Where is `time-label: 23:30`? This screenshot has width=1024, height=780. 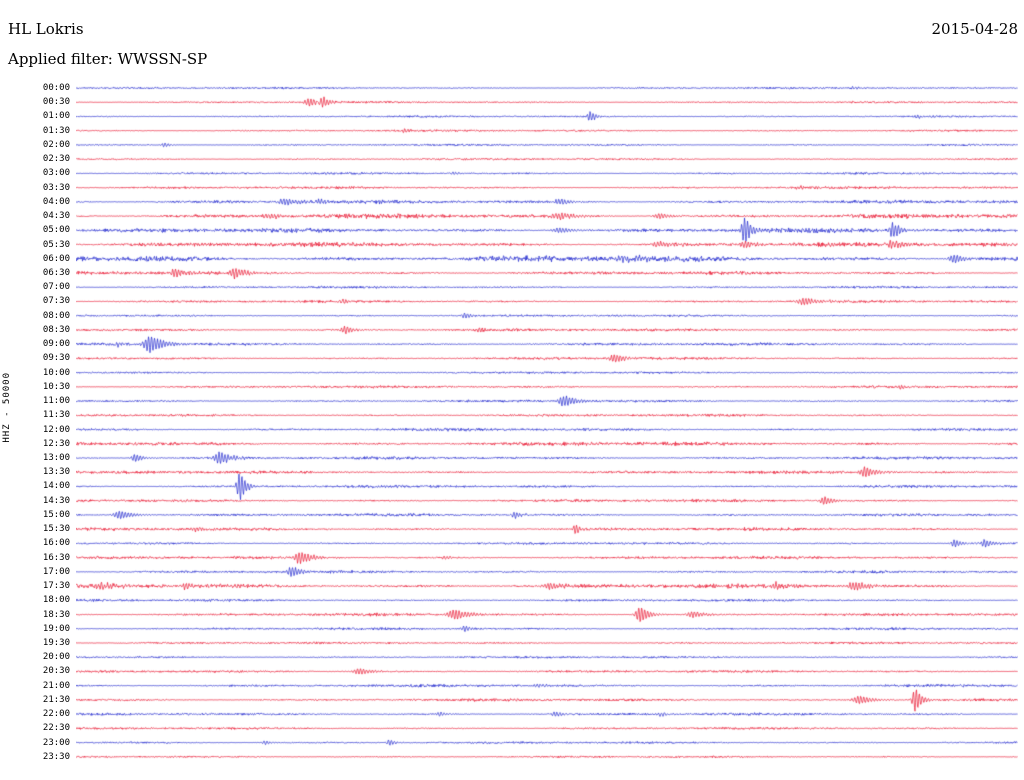 time-label: 23:30 is located at coordinates (56, 756).